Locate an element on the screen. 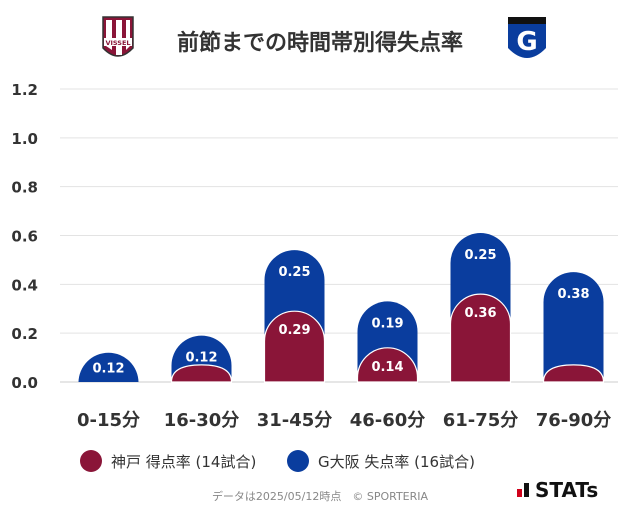  x-tick-label: 76-90分 is located at coordinates (574, 420).